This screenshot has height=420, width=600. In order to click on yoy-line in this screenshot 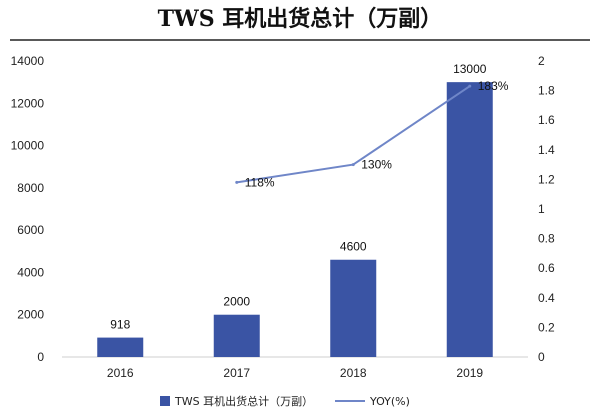, I will do `click(353, 134)`.